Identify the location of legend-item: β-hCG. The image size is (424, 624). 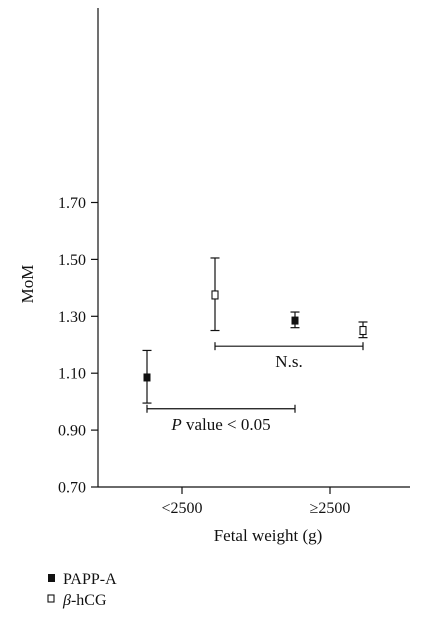
(77, 600).